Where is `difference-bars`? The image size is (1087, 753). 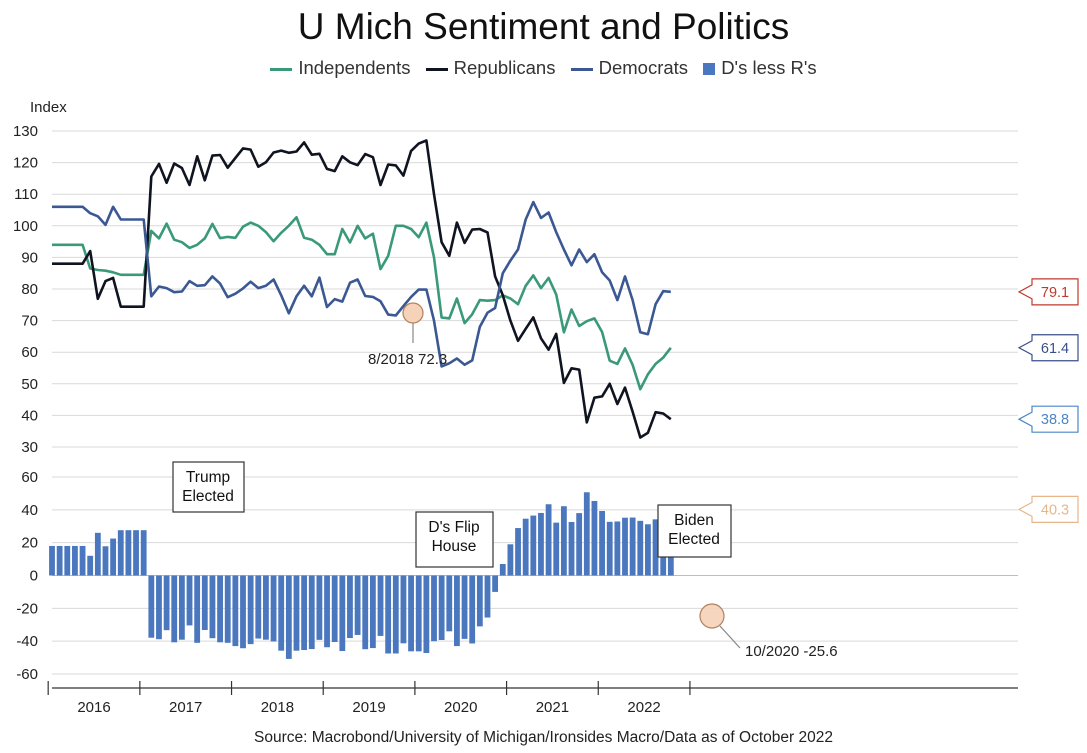 difference-bars is located at coordinates (361, 575).